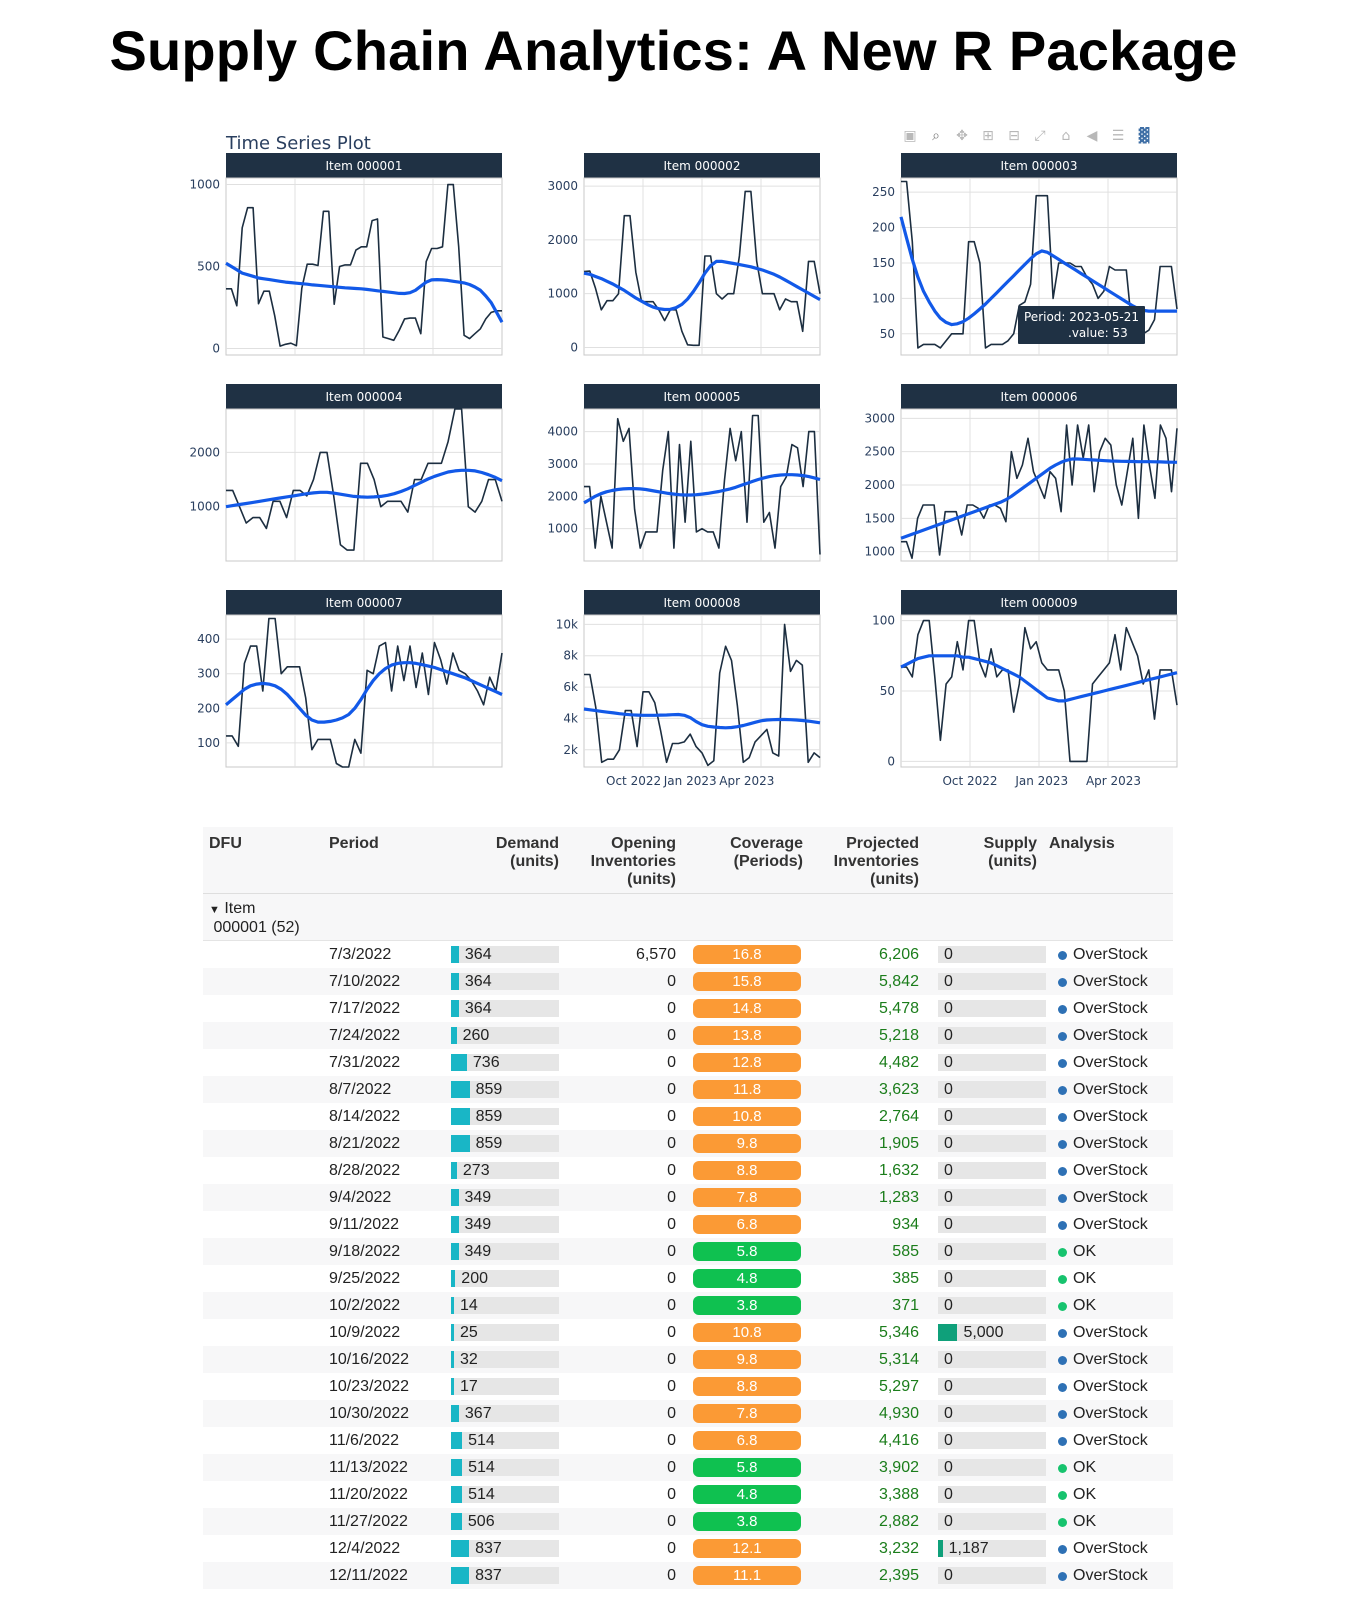 The image size is (1347, 1608). I want to click on table-row: 10/2/2022 14 0 3.8 371 0 OK, so click(688, 1305).